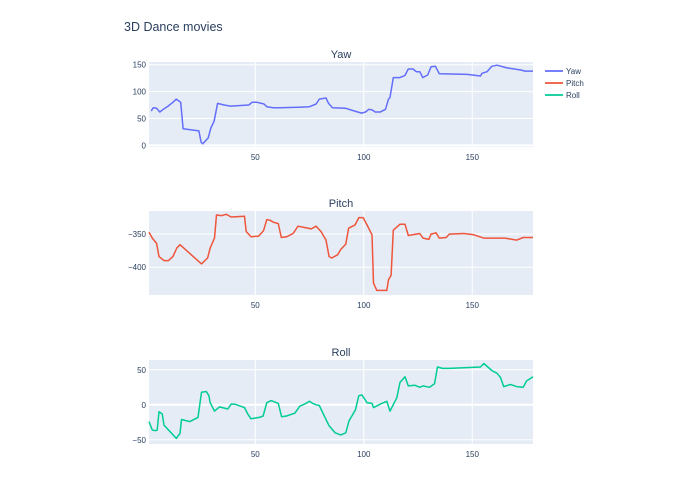 The width and height of the screenshot is (695, 494). What do you see at coordinates (473, 157) in the screenshot?
I see `yaw-x-tick-label: 150` at bounding box center [473, 157].